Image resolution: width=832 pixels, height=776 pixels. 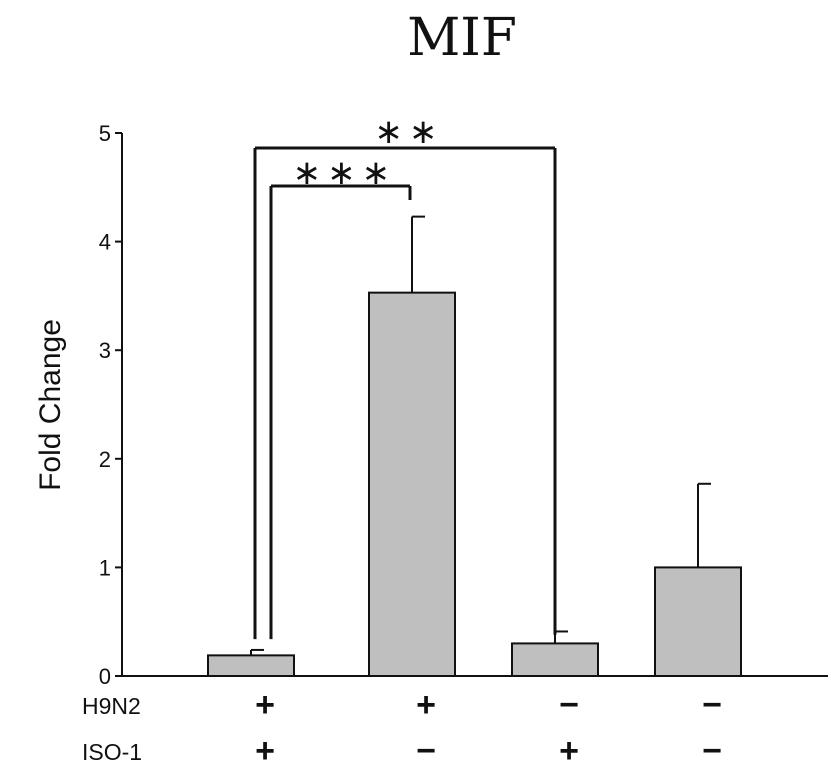 I want to click on chart-title: MIF, so click(x=462, y=38).